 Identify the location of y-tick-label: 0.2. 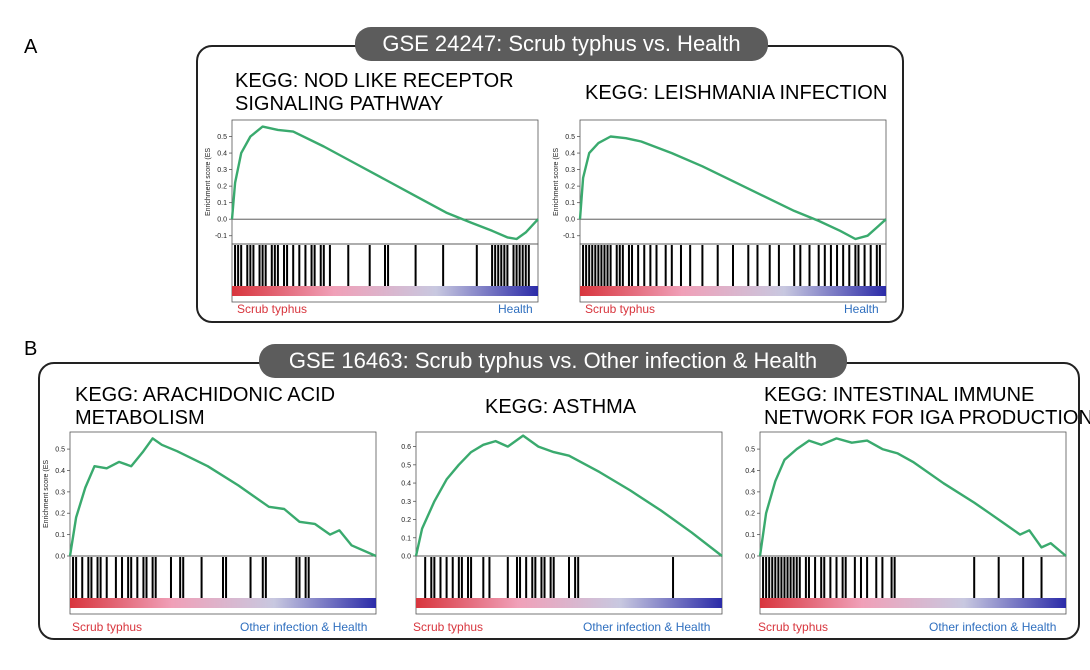
(60, 514).